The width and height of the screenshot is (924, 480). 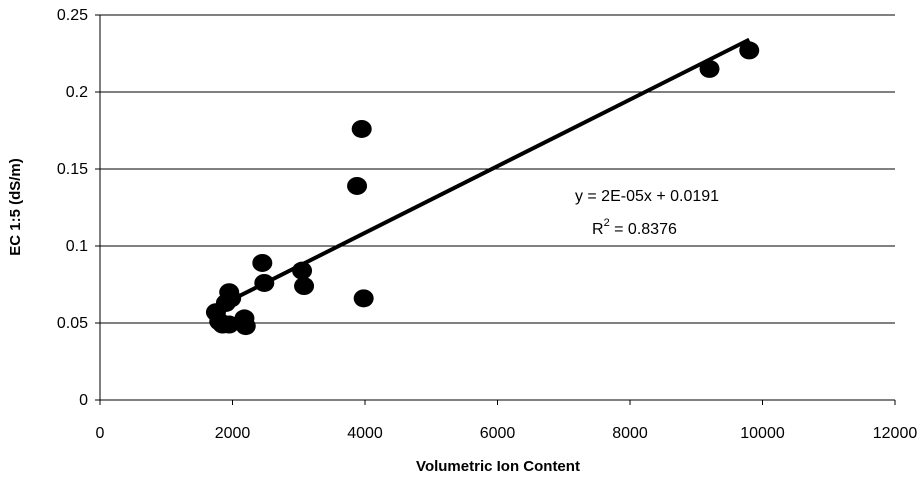 What do you see at coordinates (72, 15) in the screenshot?
I see `y-tick-label-5: 0.25` at bounding box center [72, 15].